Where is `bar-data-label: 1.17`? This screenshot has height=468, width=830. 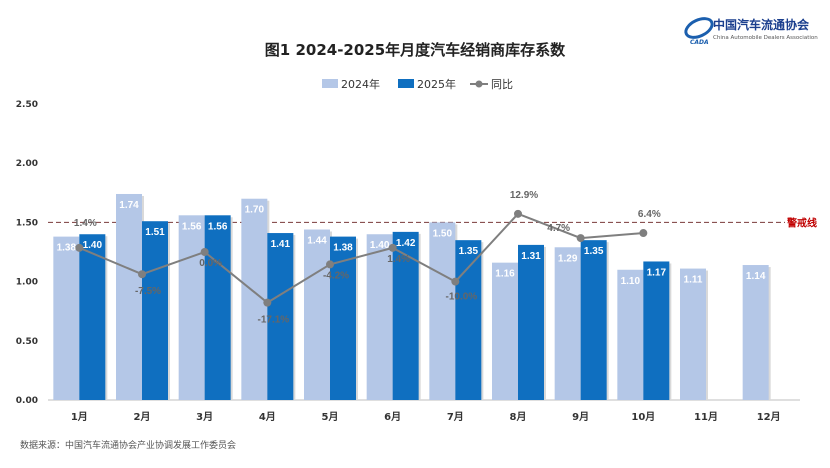 bar-data-label: 1.17 is located at coordinates (657, 272).